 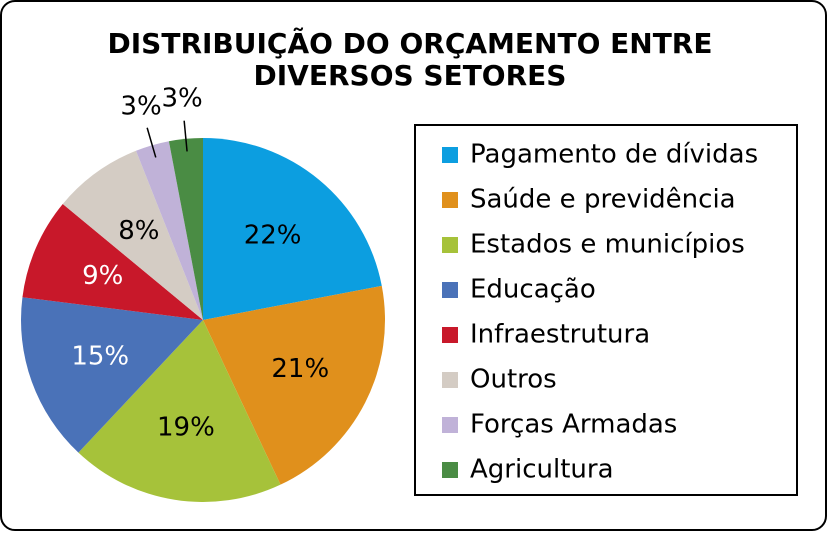 What do you see at coordinates (410, 75) in the screenshot?
I see `chart-title: DIVERSOS SETORES` at bounding box center [410, 75].